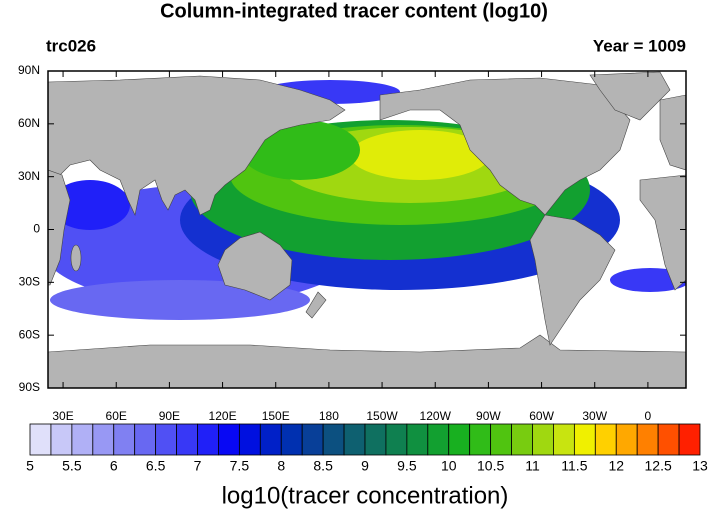 The image size is (708, 514). Describe the element at coordinates (156, 466) in the screenshot. I see `colorbar-label: 6.5` at that location.